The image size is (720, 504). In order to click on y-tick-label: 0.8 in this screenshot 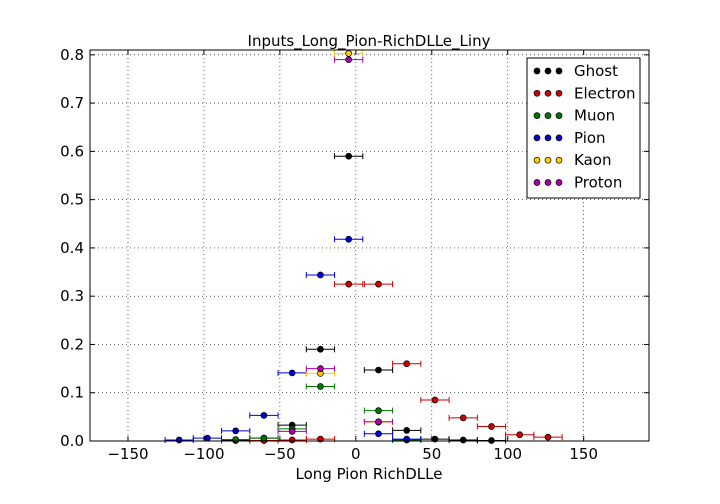, I will do `click(72, 55)`.